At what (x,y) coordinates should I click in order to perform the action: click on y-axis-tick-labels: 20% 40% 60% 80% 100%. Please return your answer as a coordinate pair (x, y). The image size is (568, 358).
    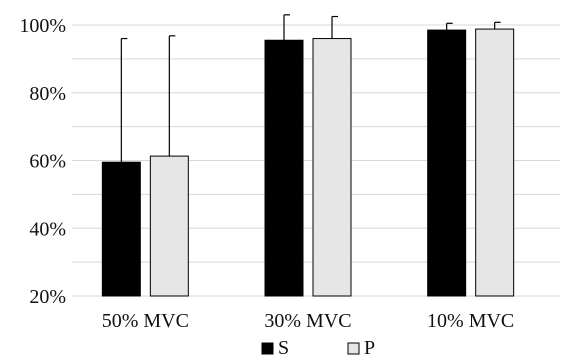
    Looking at the image, I should click on (42, 161).